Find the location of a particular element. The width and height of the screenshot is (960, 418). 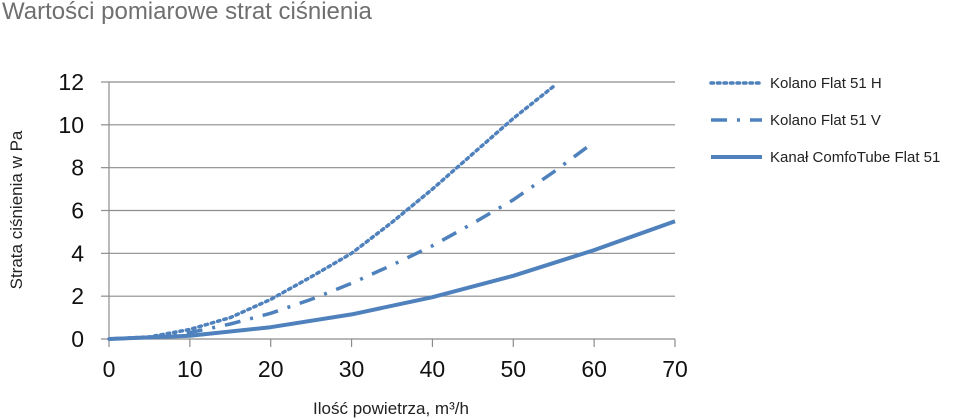

x-tick-label: 10 is located at coordinates (190, 369).